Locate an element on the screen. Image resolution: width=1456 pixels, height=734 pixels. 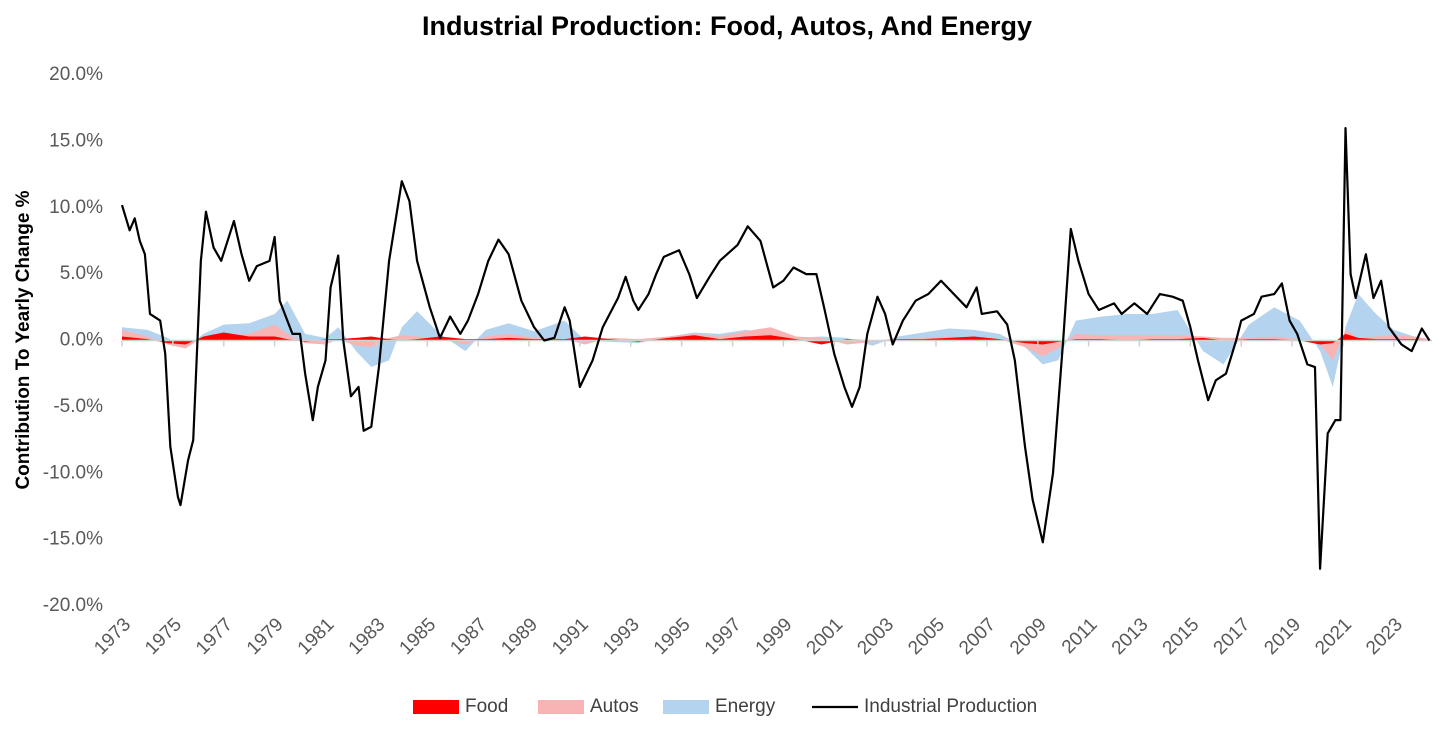
y-tick-label: 10.0% is located at coordinates (76, 207).